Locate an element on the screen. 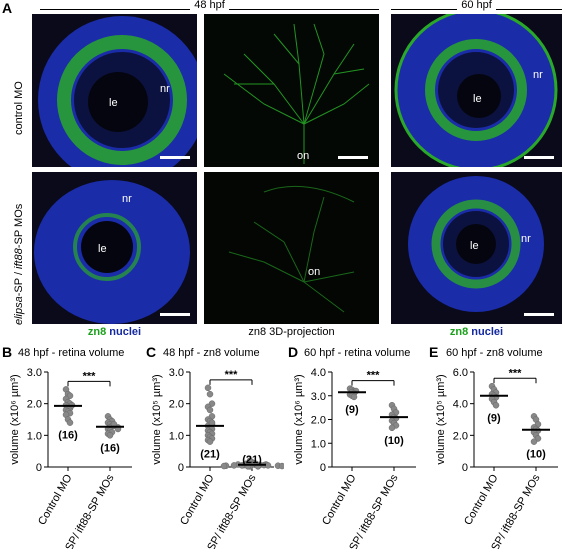 This screenshot has width=565, height=554. chart-title-d: 60 hpf - retina volume is located at coordinates (357, 353).